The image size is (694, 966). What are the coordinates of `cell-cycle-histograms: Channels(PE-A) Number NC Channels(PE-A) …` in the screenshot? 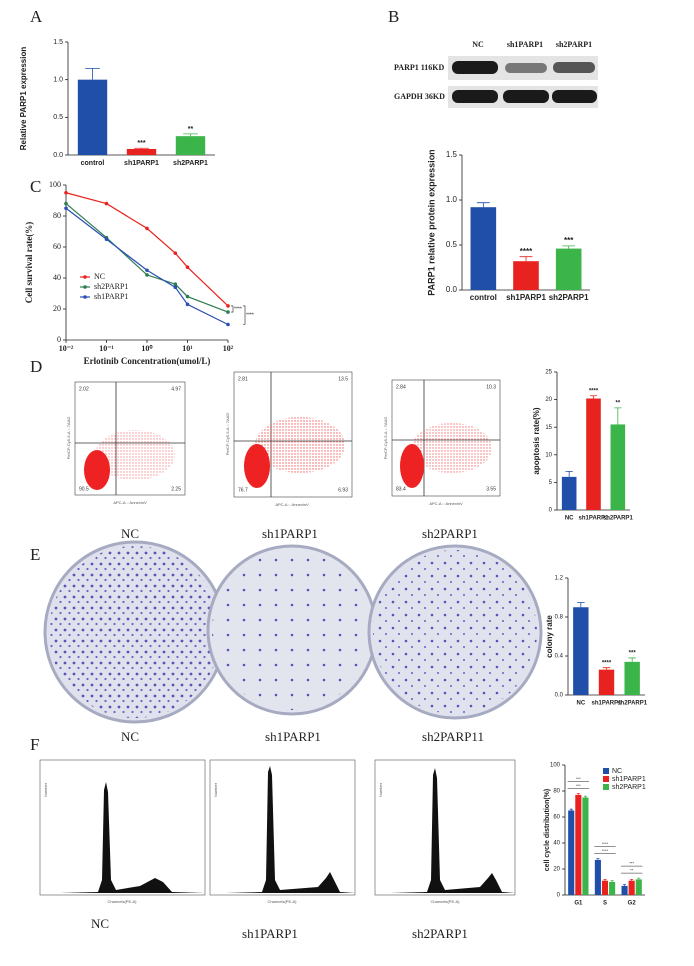 It's located at (277, 850).